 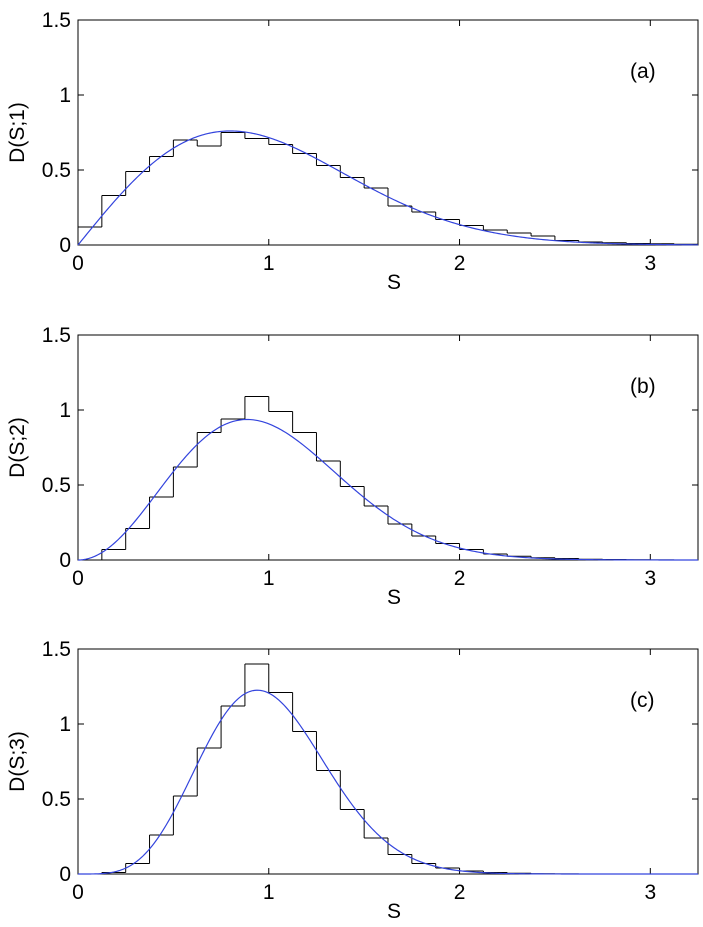 I want to click on panel-label: (a), so click(x=643, y=71).